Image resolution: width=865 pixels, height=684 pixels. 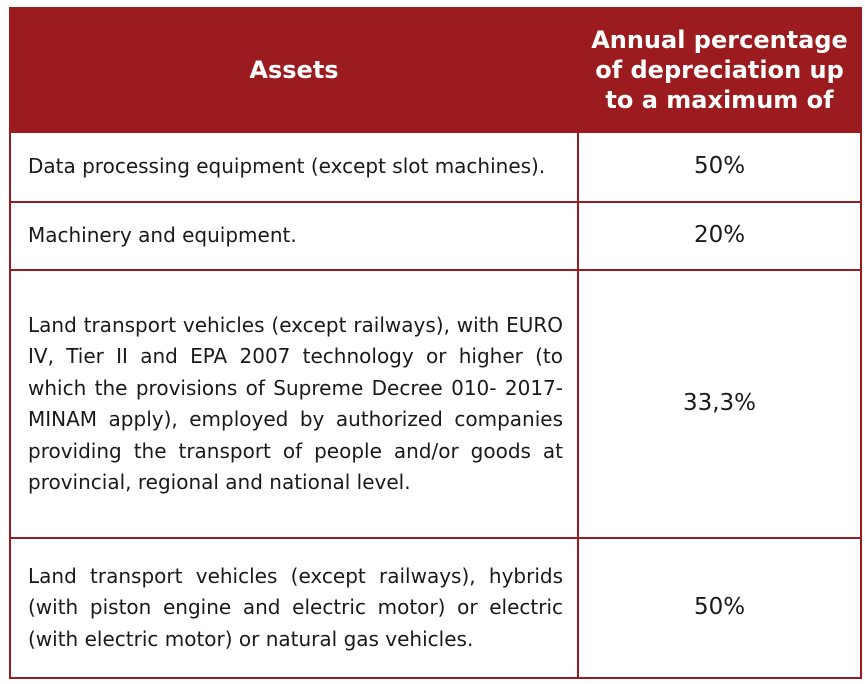 I want to click on percentage-cell: 20%, so click(x=719, y=236).